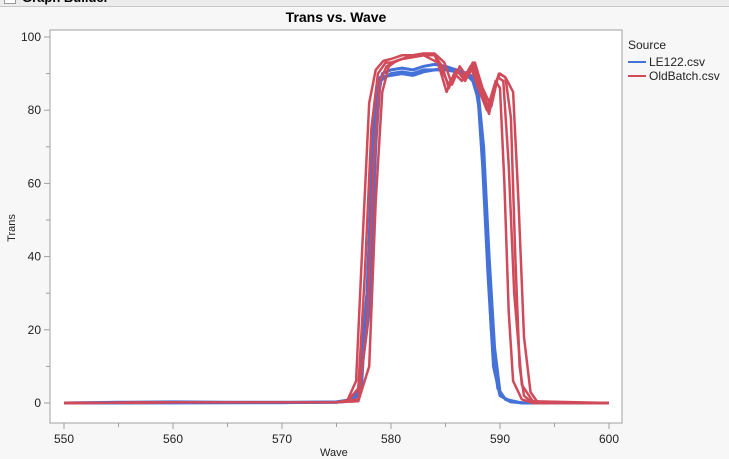 Image resolution: width=729 pixels, height=459 pixels. What do you see at coordinates (609, 439) in the screenshot?
I see `x-tick-label: 600` at bounding box center [609, 439].